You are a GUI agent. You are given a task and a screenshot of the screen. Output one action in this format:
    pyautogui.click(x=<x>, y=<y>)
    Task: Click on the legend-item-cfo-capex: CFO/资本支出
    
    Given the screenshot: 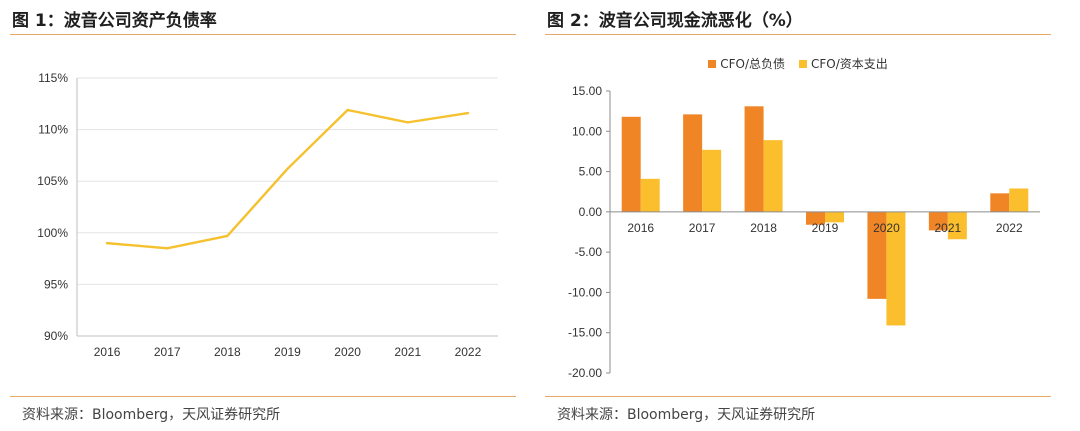 What is the action you would take?
    pyautogui.click(x=843, y=63)
    